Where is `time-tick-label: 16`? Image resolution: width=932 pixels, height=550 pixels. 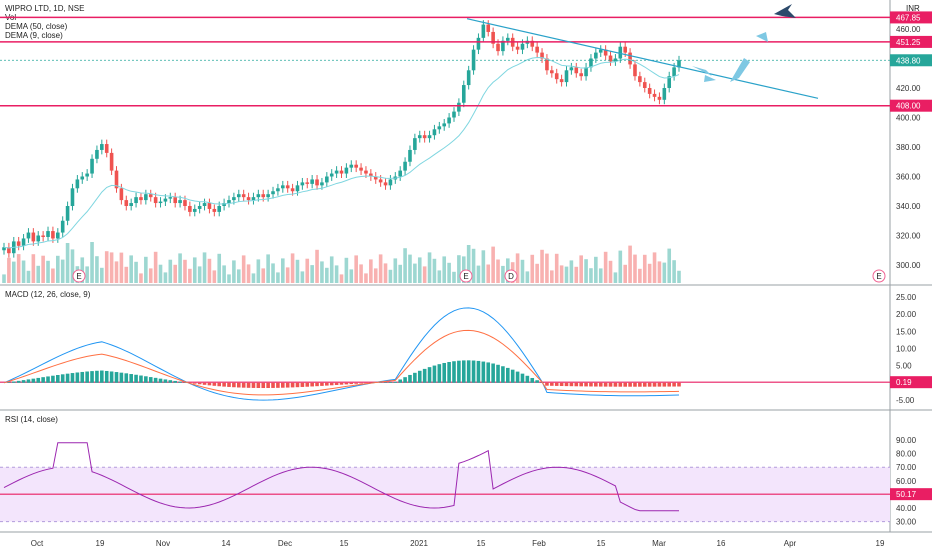
time-tick-label: 16 is located at coordinates (721, 543).